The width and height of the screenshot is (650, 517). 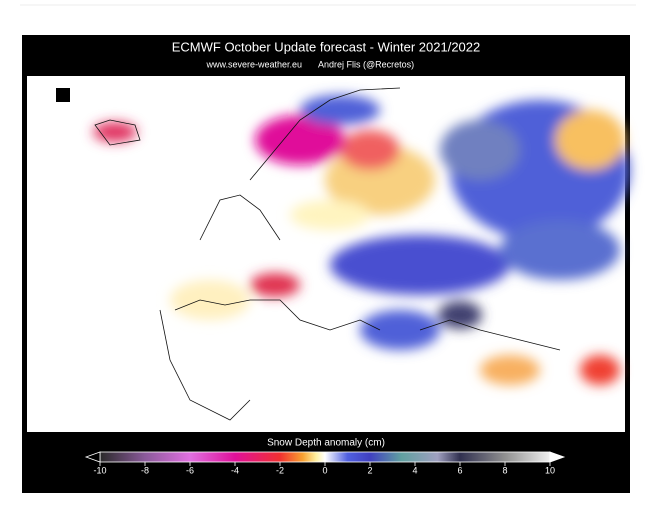 I want to click on colorbar-tick-label: -2, so click(x=280, y=470).